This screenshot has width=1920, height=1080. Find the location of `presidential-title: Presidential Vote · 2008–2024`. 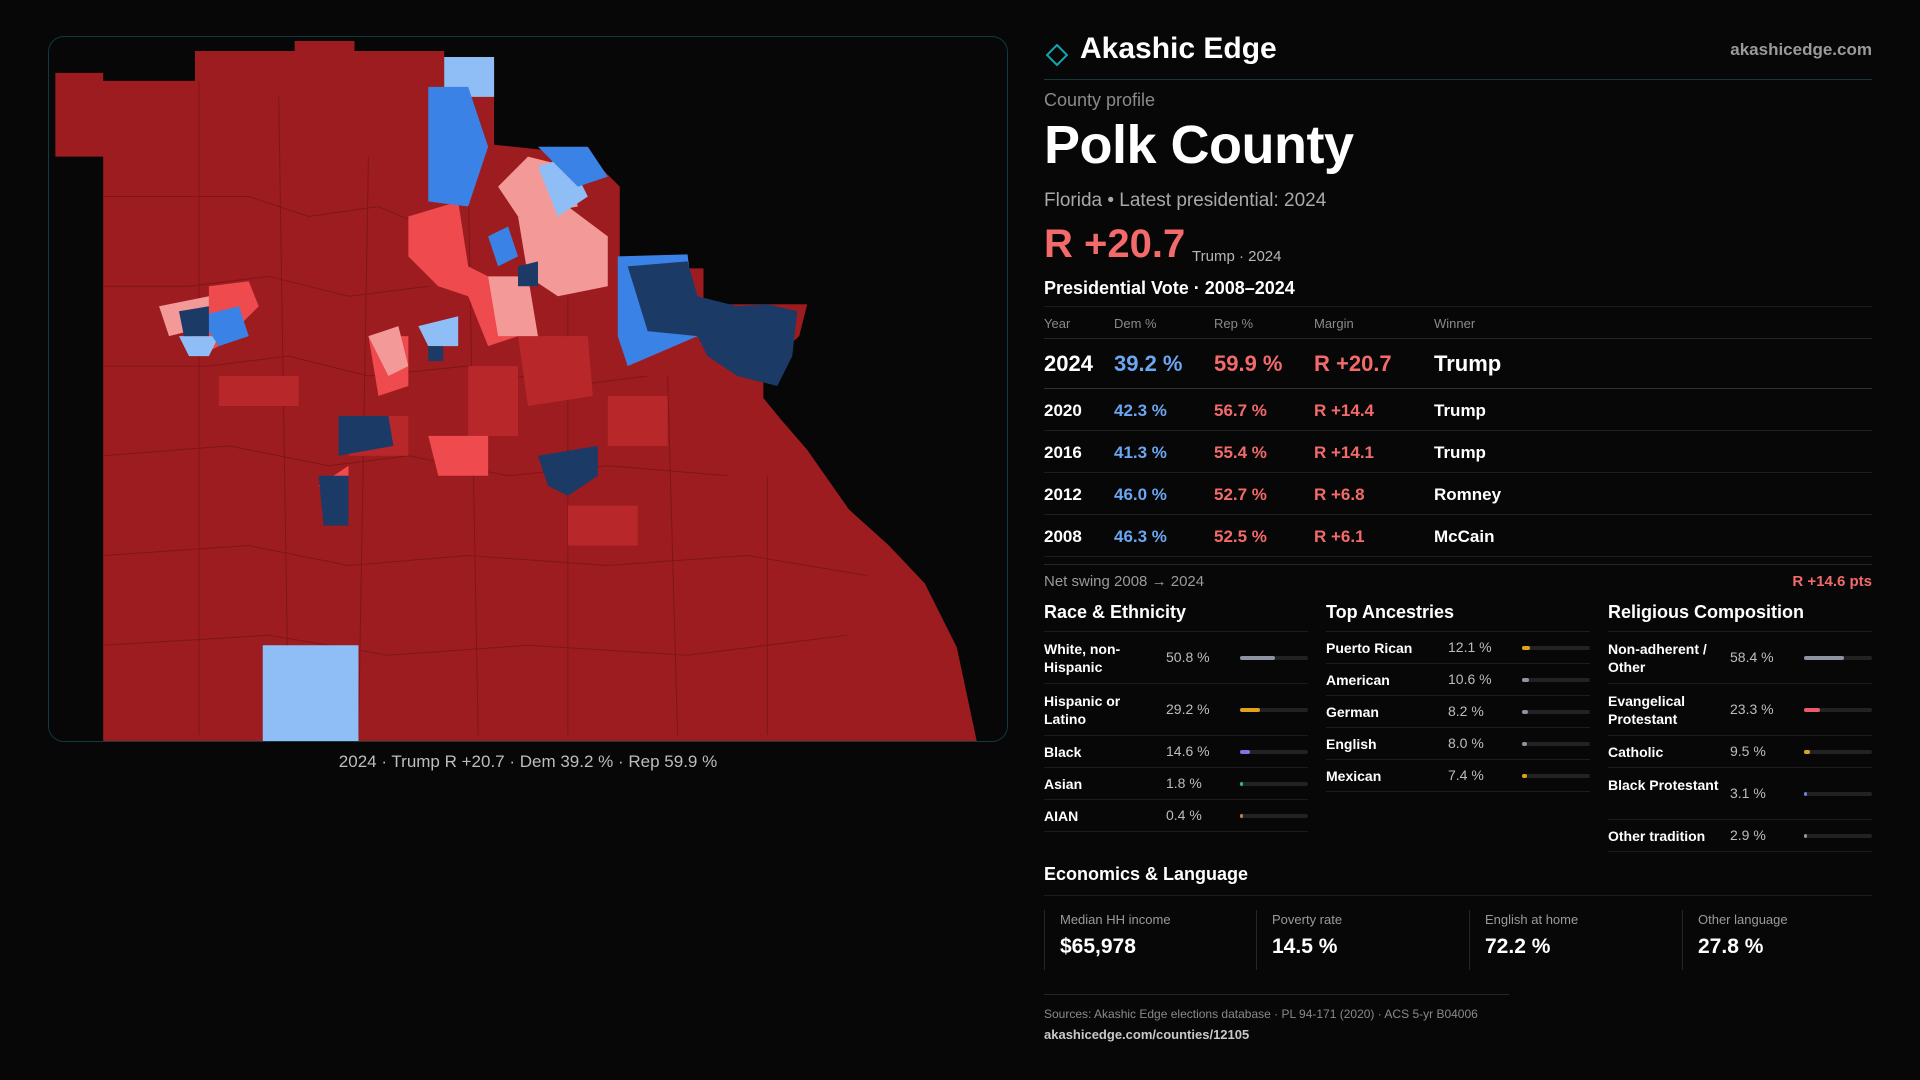

presidential-title: Presidential Vote · 2008–2024 is located at coordinates (1169, 288).